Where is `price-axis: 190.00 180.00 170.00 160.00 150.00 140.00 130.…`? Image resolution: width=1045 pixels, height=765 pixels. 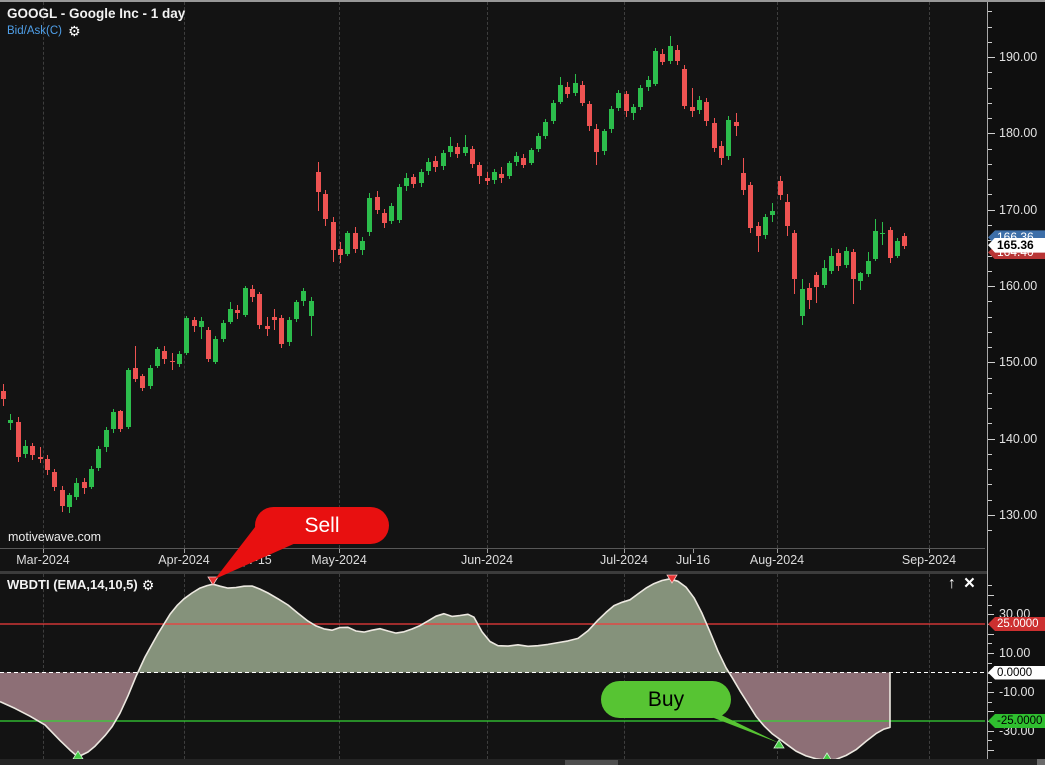 price-axis: 190.00 180.00 170.00 160.00 150.00 140.00 130.… is located at coordinates (1016, 380).